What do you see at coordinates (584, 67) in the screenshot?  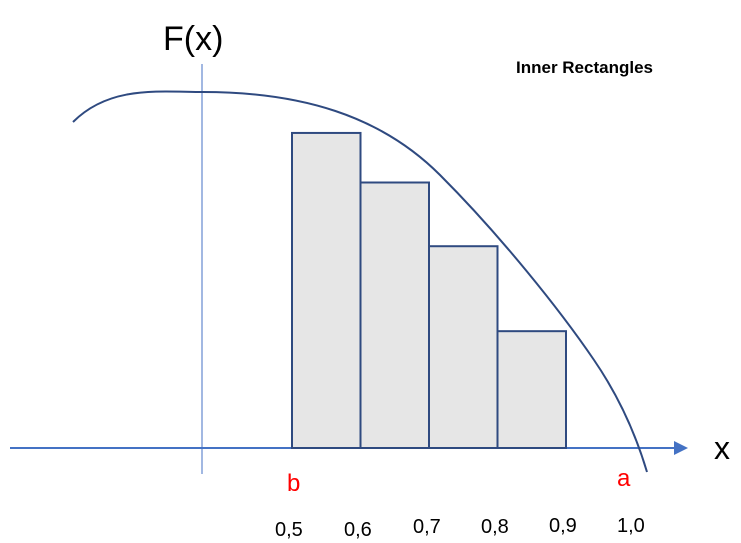 I see `chart-title: Inner Rectangles` at bounding box center [584, 67].